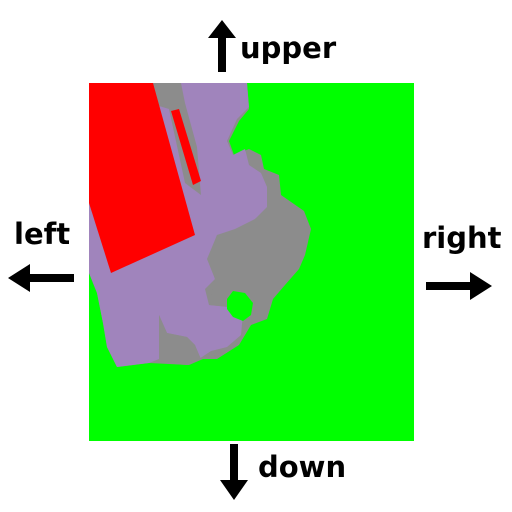 Image resolution: width=512 pixels, height=512 pixels. What do you see at coordinates (288, 48) in the screenshot?
I see `direction-label-upper: upper` at bounding box center [288, 48].